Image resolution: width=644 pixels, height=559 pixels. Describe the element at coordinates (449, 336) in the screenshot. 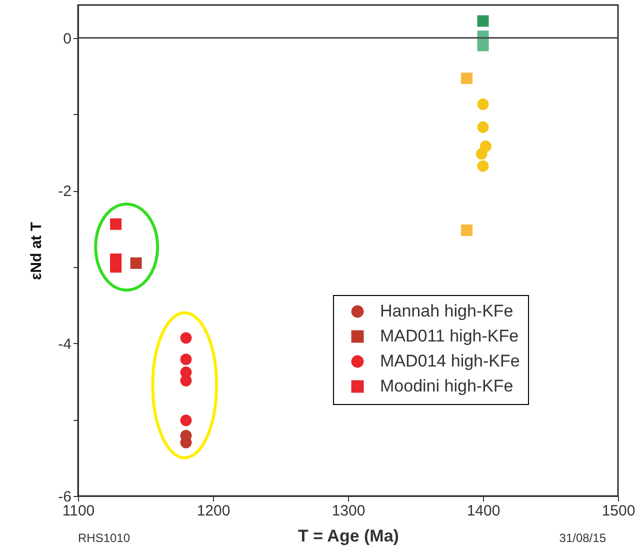

I see `legend-label: MAD011 high-KFe` at that location.